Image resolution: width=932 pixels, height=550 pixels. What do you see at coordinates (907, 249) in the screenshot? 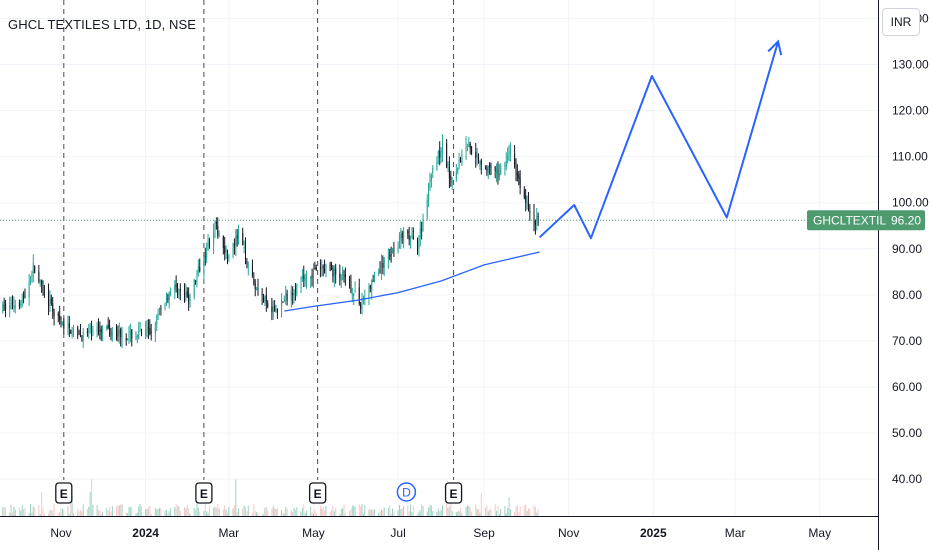
I see `price-tick-label: 90.00` at bounding box center [907, 249].